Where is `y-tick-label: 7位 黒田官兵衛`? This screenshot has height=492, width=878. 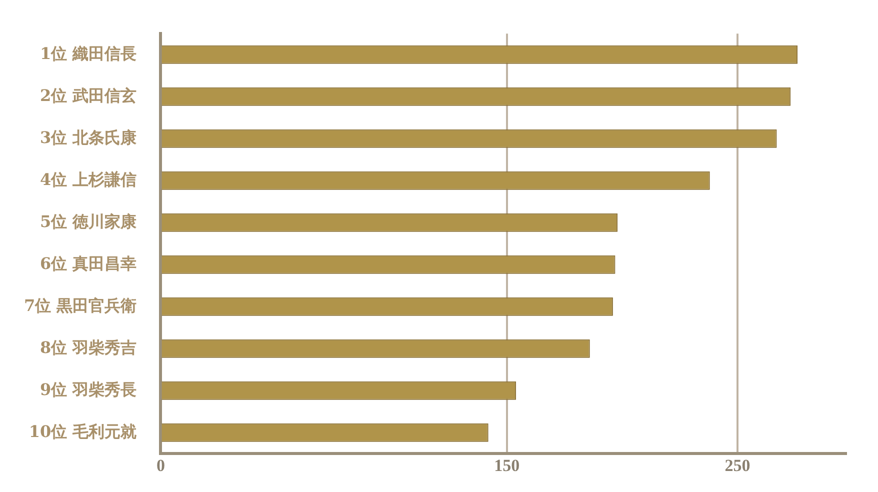
y-tick-label: 7位 黒田官兵衛 is located at coordinates (80, 305).